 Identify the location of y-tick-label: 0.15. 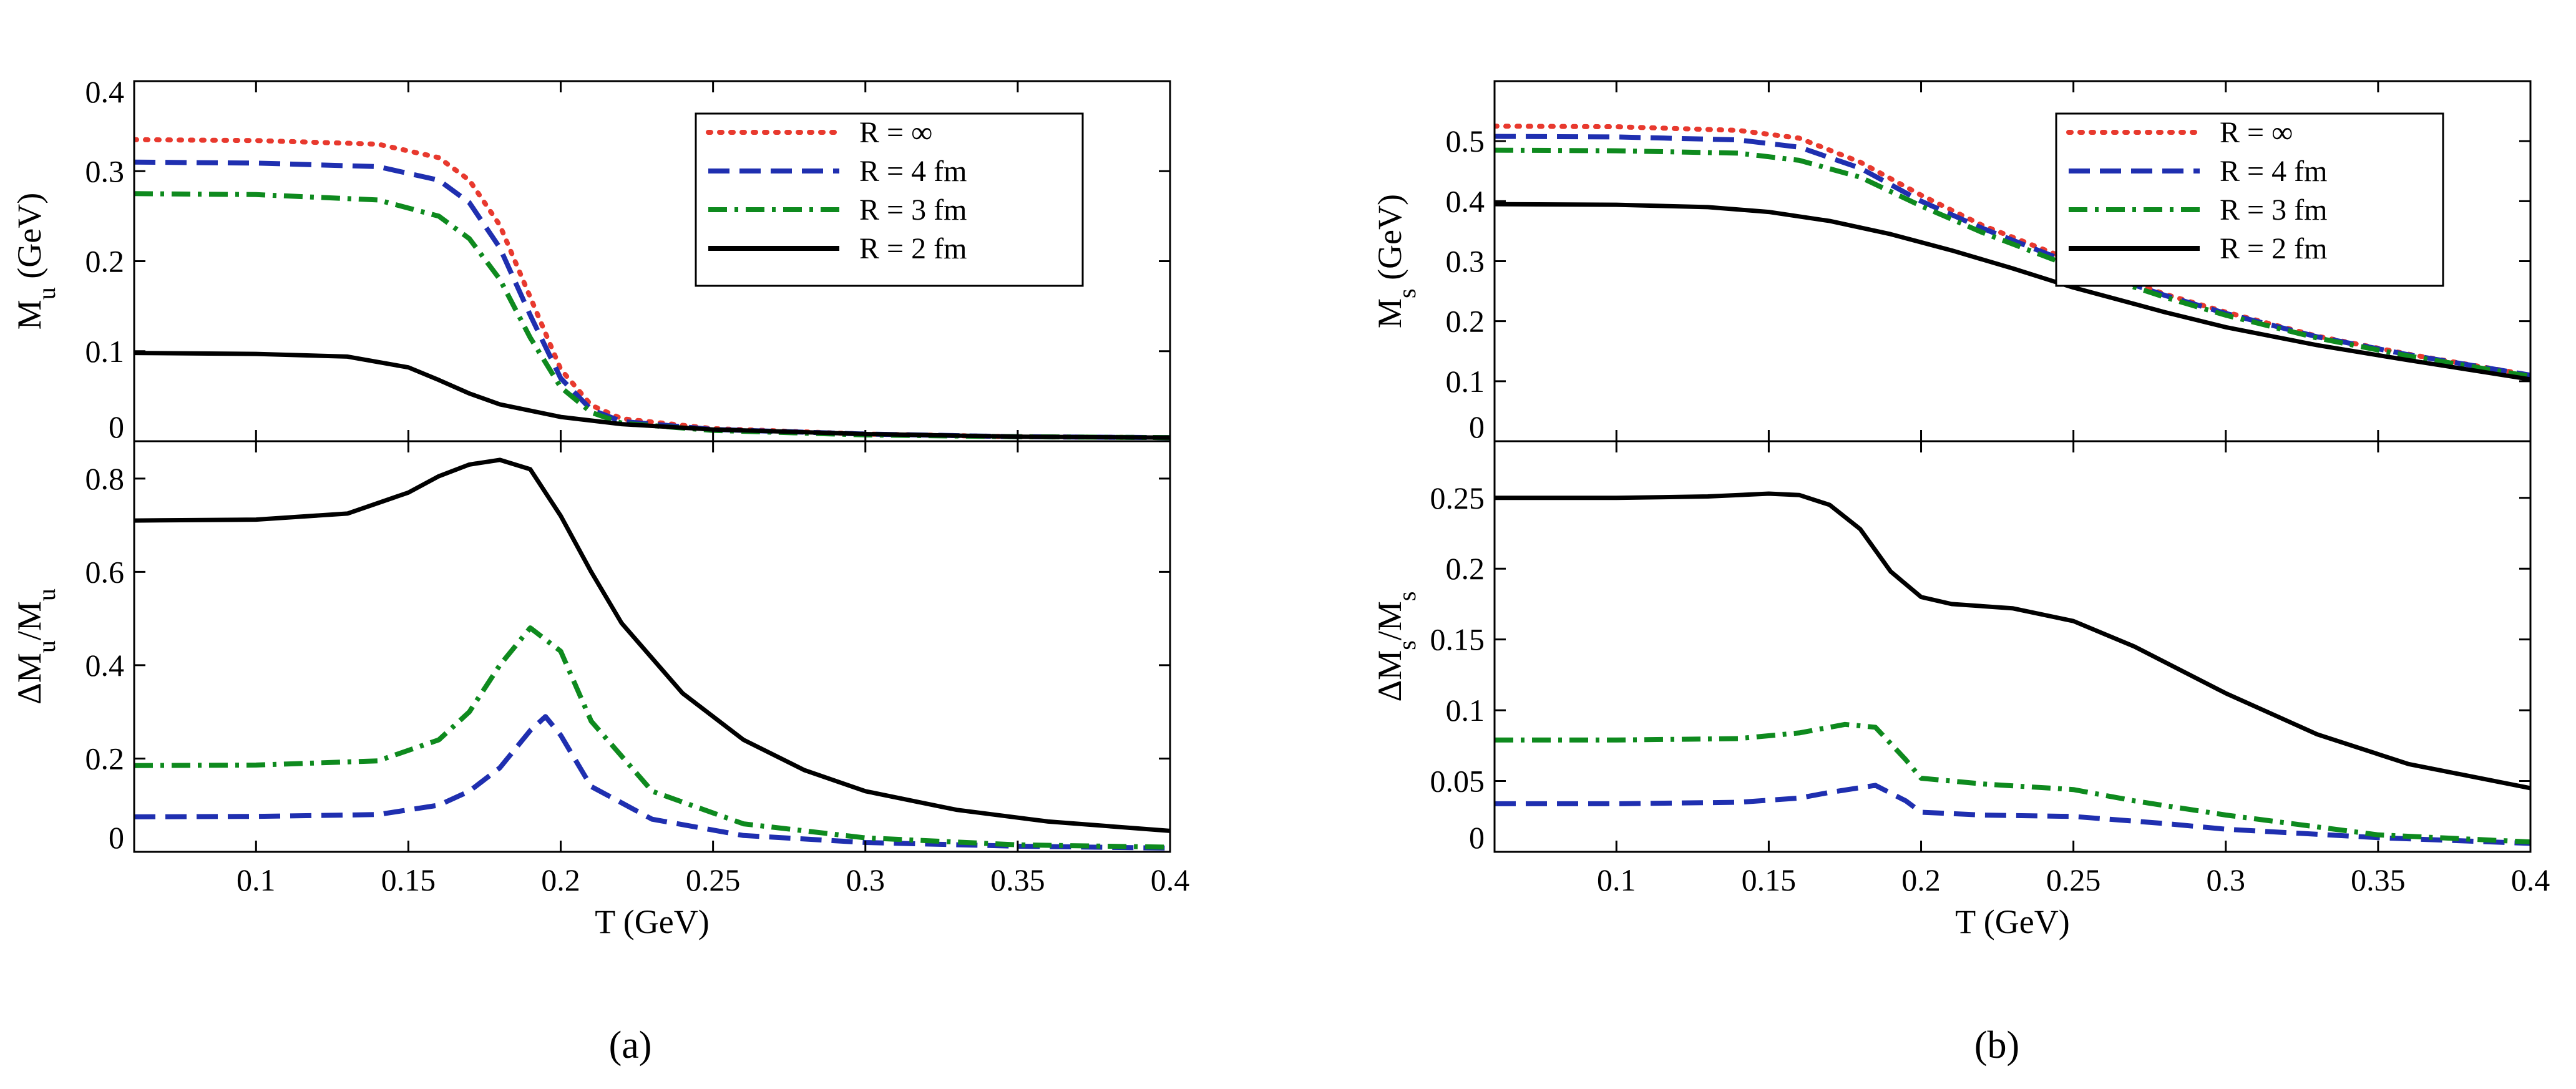
(1457, 639).